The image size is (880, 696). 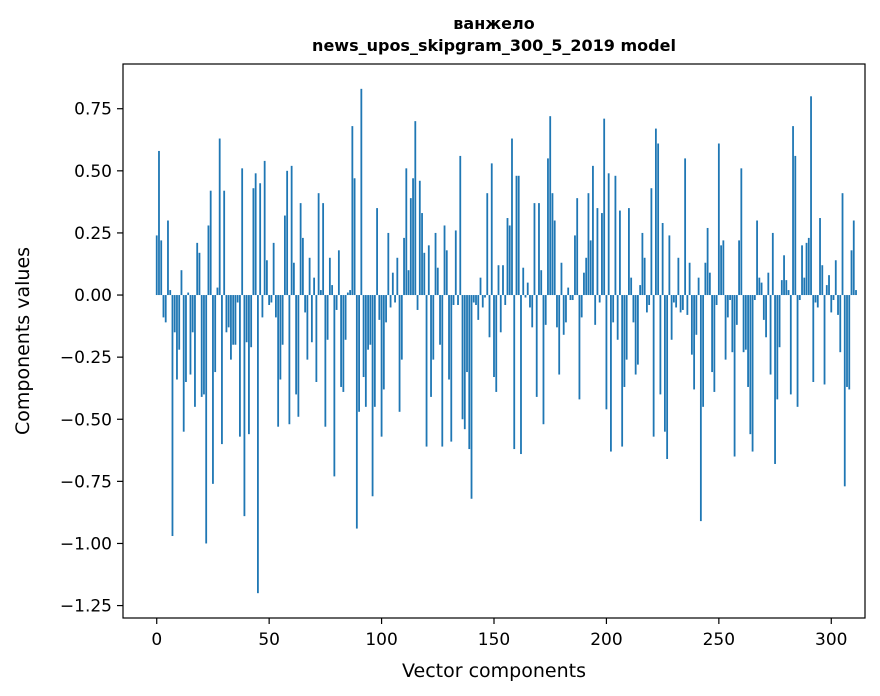 What do you see at coordinates (86, 420) in the screenshot?
I see `y-tick-label: −0.50` at bounding box center [86, 420].